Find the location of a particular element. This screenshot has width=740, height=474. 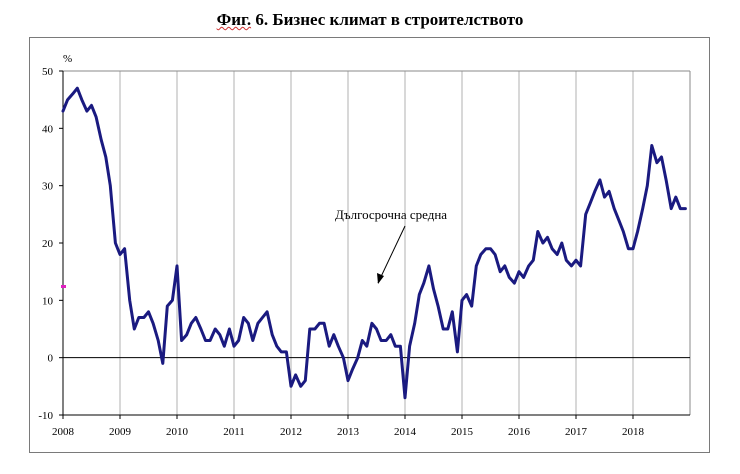

y-tick-label: 30 is located at coordinates (48, 187).